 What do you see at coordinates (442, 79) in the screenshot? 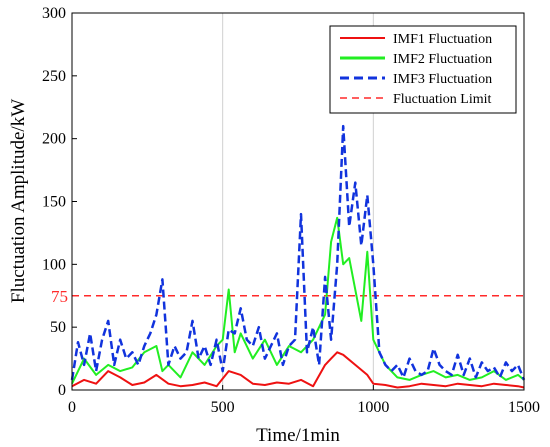
I see `legend-label-imf3: IMF3 Fluctuation` at bounding box center [442, 79].